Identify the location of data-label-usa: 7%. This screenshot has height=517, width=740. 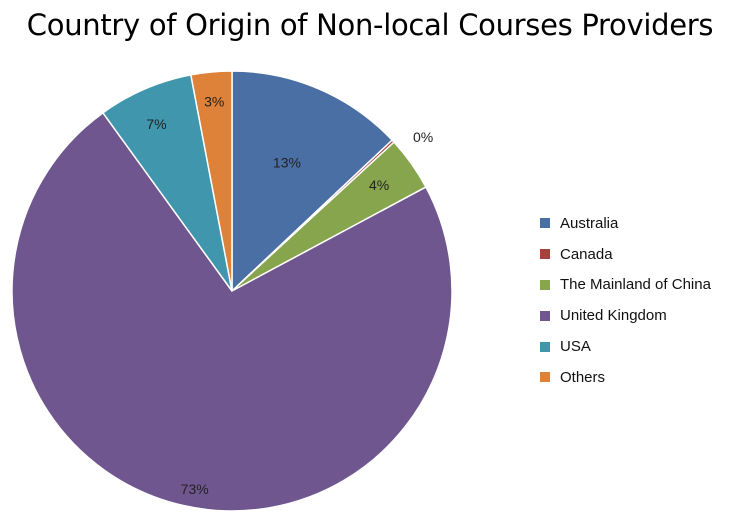
(156, 124).